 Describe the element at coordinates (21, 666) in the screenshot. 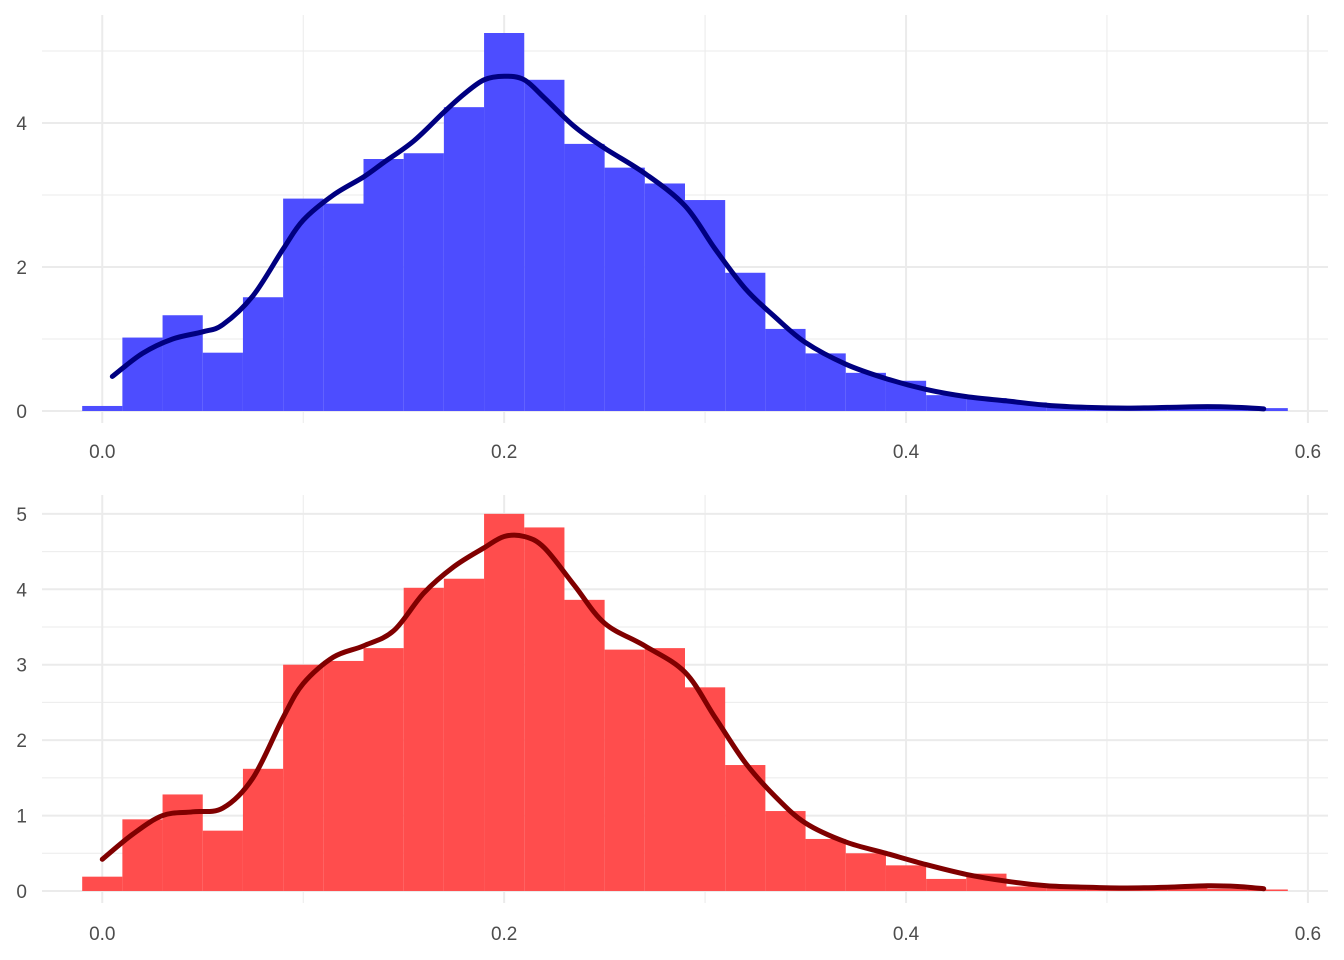

I see `y-tick-label: 3` at that location.